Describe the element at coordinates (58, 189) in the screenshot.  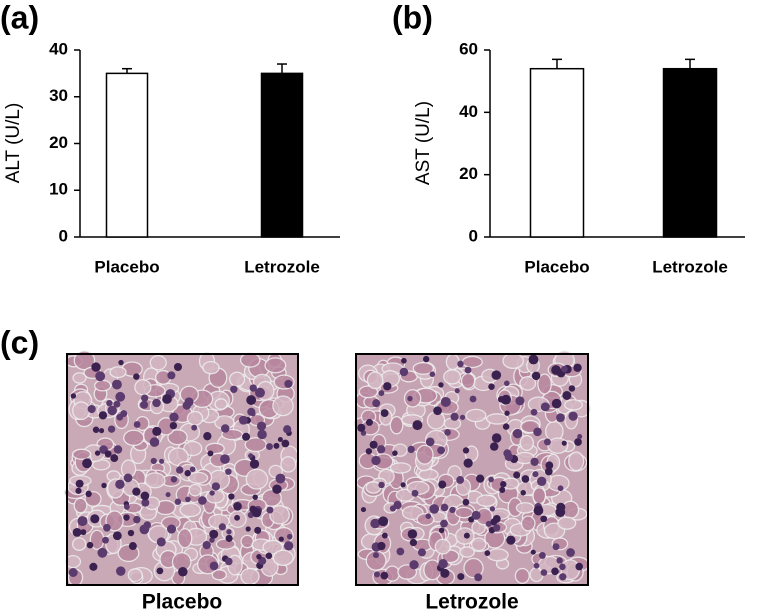
I see `y-tick-label: 10` at that location.